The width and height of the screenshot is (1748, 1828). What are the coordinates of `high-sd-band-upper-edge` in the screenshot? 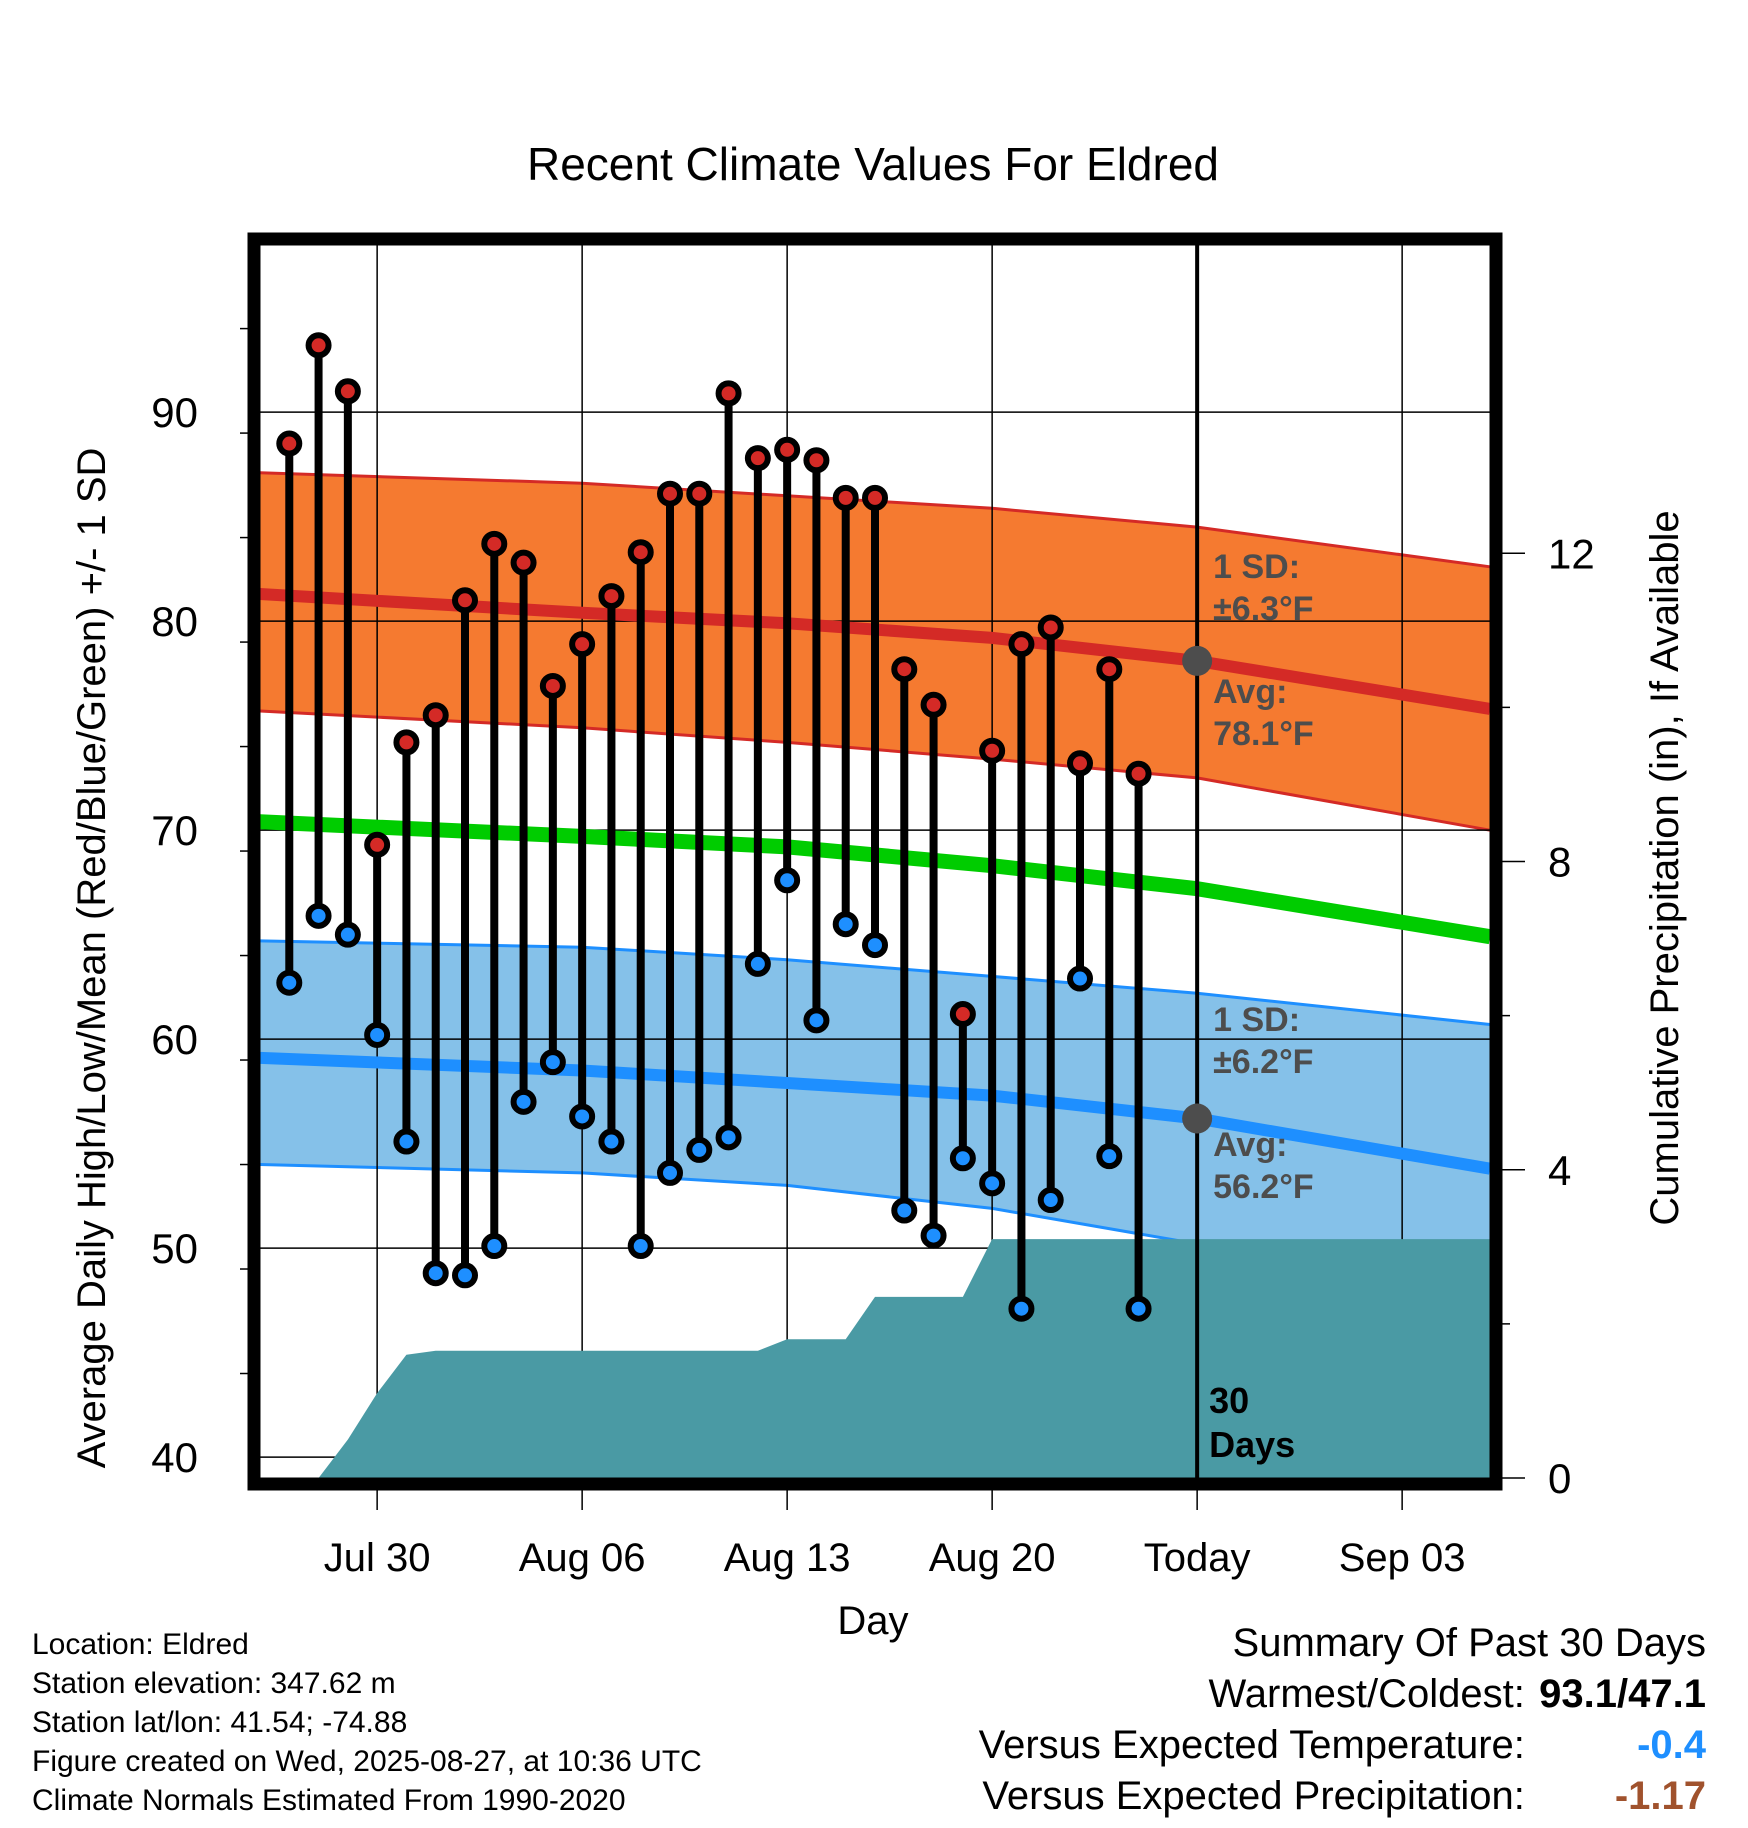 It's located at (875, 520).